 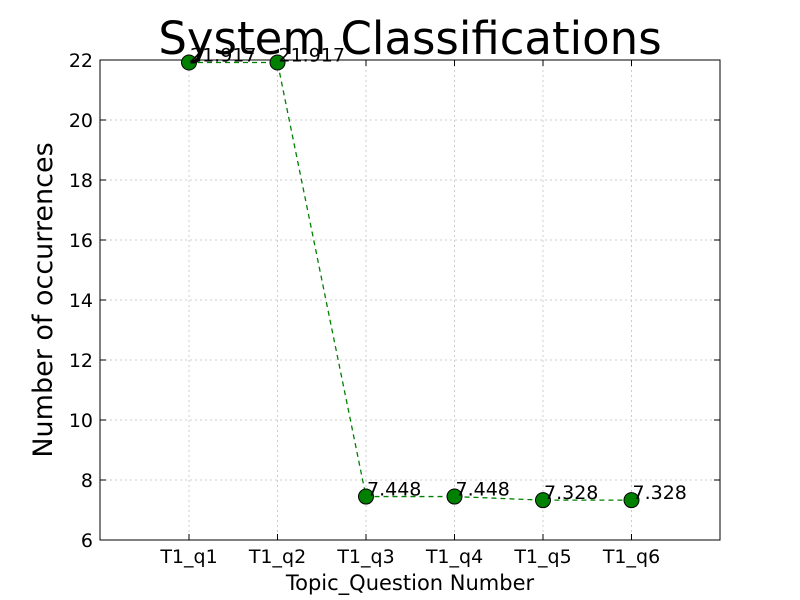 What do you see at coordinates (81, 181) in the screenshot?
I see `y-tick-label: 18` at bounding box center [81, 181].